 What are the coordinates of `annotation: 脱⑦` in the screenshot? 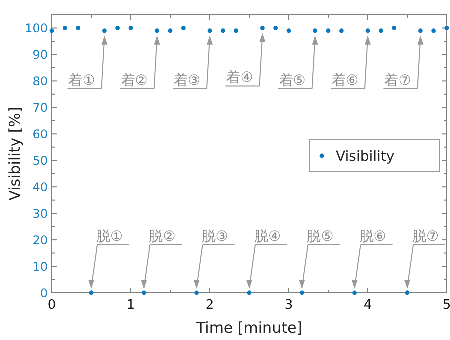 It's located at (426, 237).